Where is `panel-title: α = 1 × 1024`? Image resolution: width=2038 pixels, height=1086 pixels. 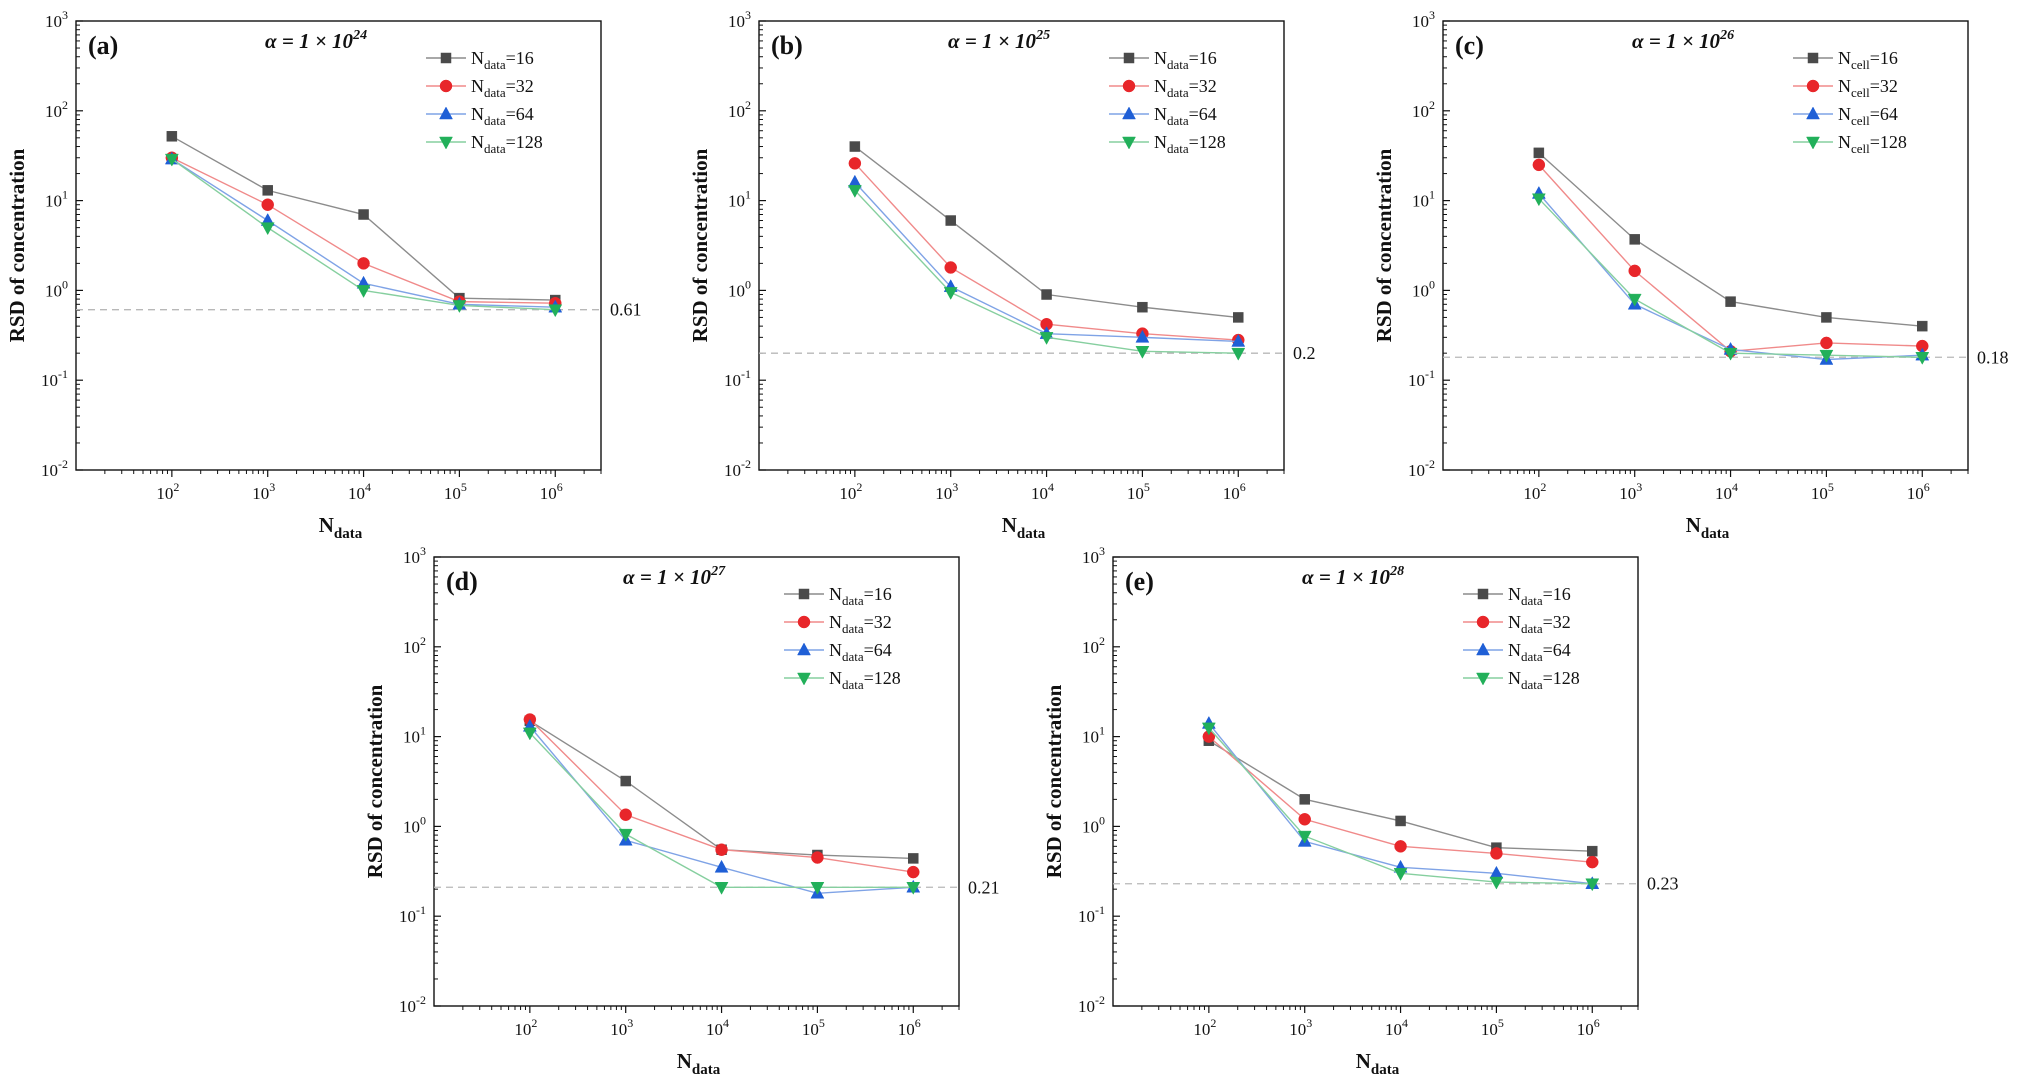
panel-title: α = 1 × 1024 is located at coordinates (316, 40).